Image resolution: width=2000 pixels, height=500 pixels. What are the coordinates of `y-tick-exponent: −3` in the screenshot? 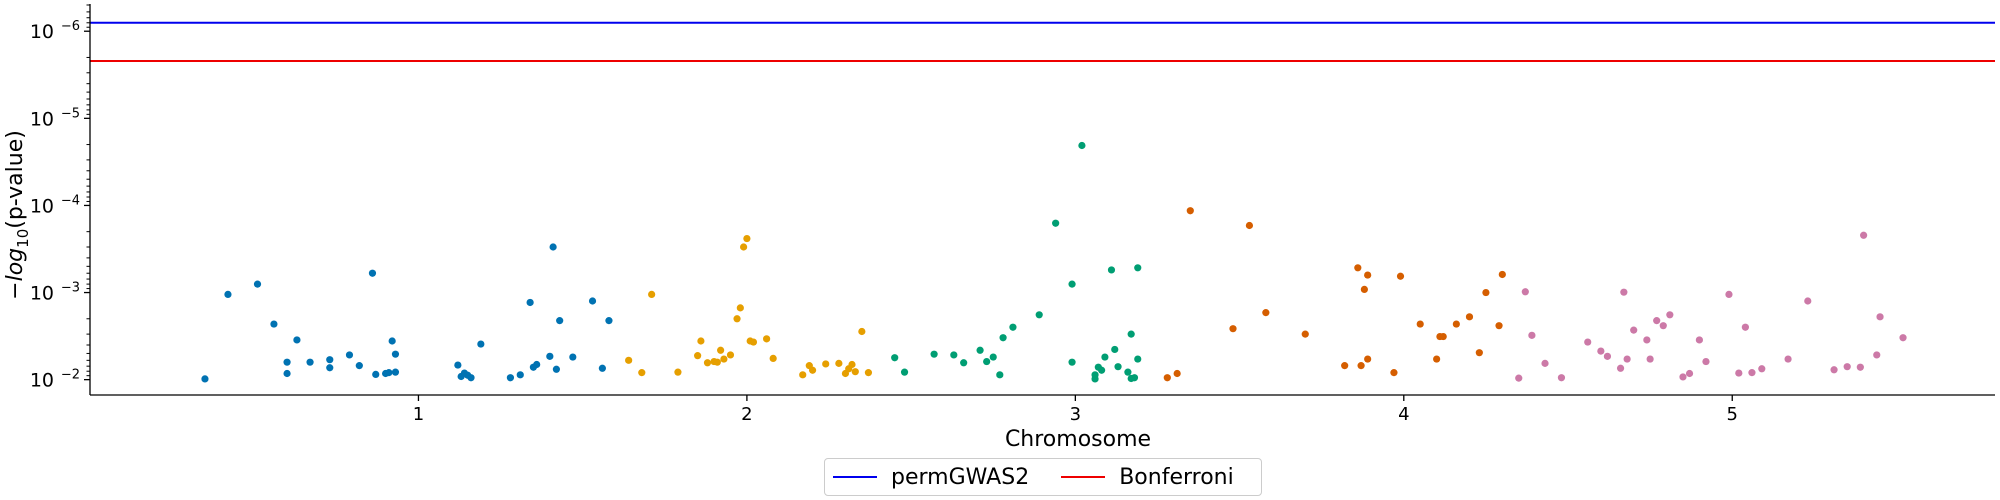 It's located at (70, 288).